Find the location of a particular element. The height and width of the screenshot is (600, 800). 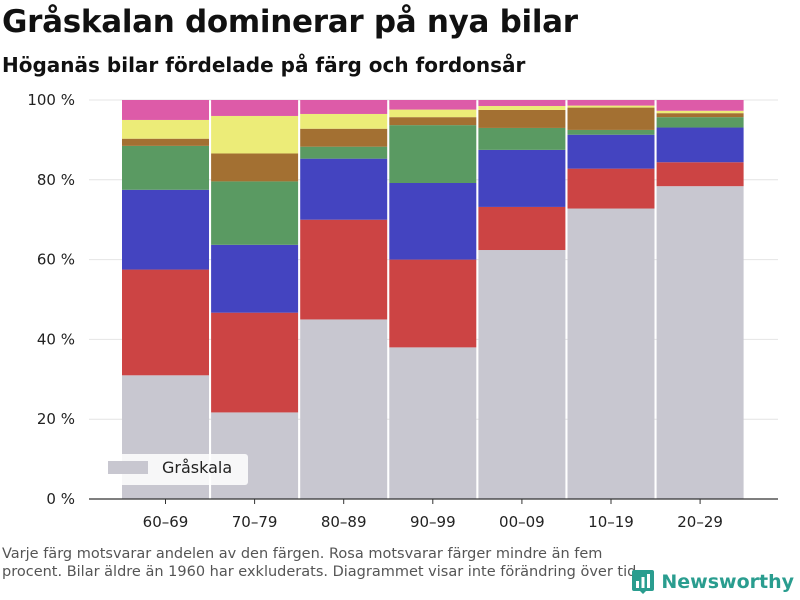

legend-label: Gråskala is located at coordinates (197, 467).